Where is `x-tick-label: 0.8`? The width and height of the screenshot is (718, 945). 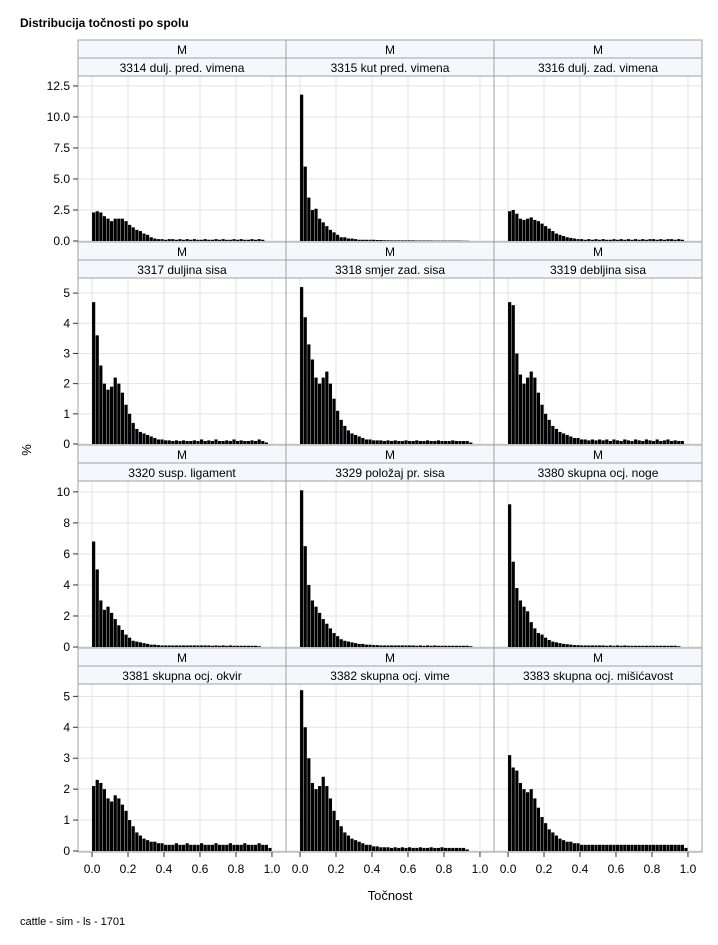
x-tick-label: 0.8 is located at coordinates (444, 869).